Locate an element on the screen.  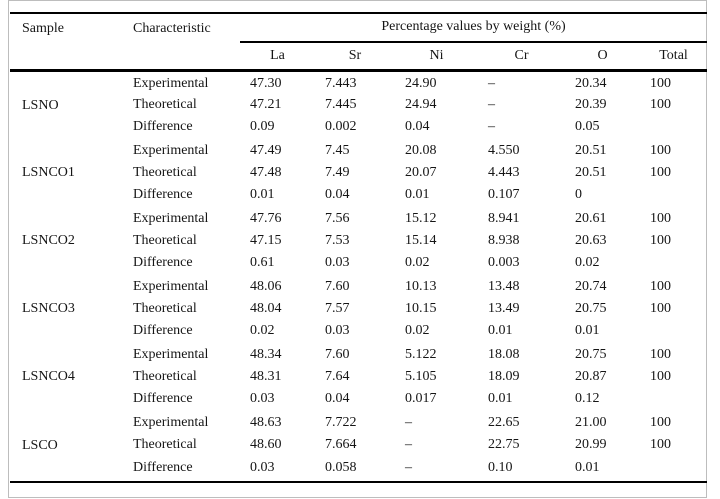
sample-label: LSNCO1 is located at coordinates (48, 172).